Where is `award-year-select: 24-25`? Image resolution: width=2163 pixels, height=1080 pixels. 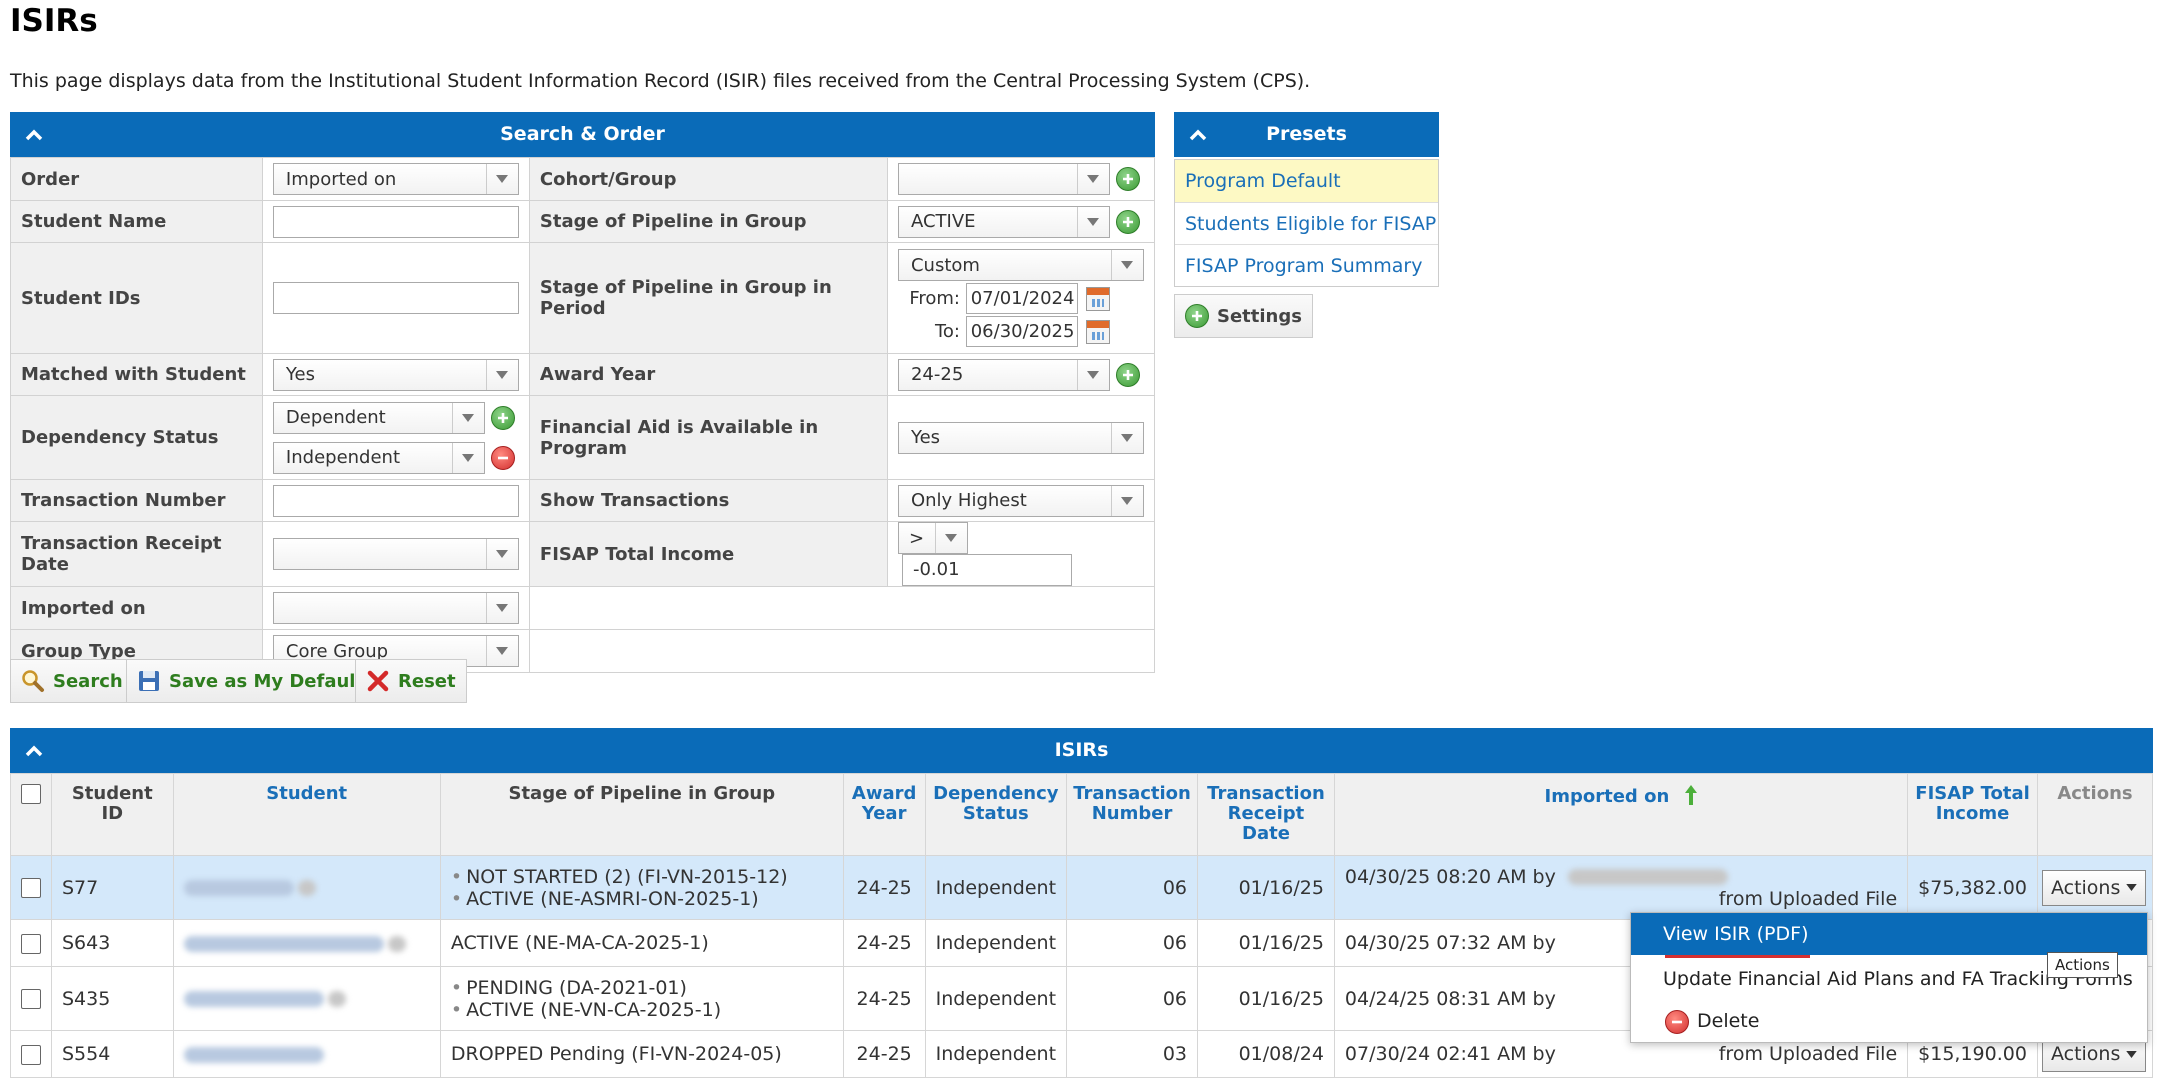 award-year-select: 24-25 is located at coordinates (1003, 374).